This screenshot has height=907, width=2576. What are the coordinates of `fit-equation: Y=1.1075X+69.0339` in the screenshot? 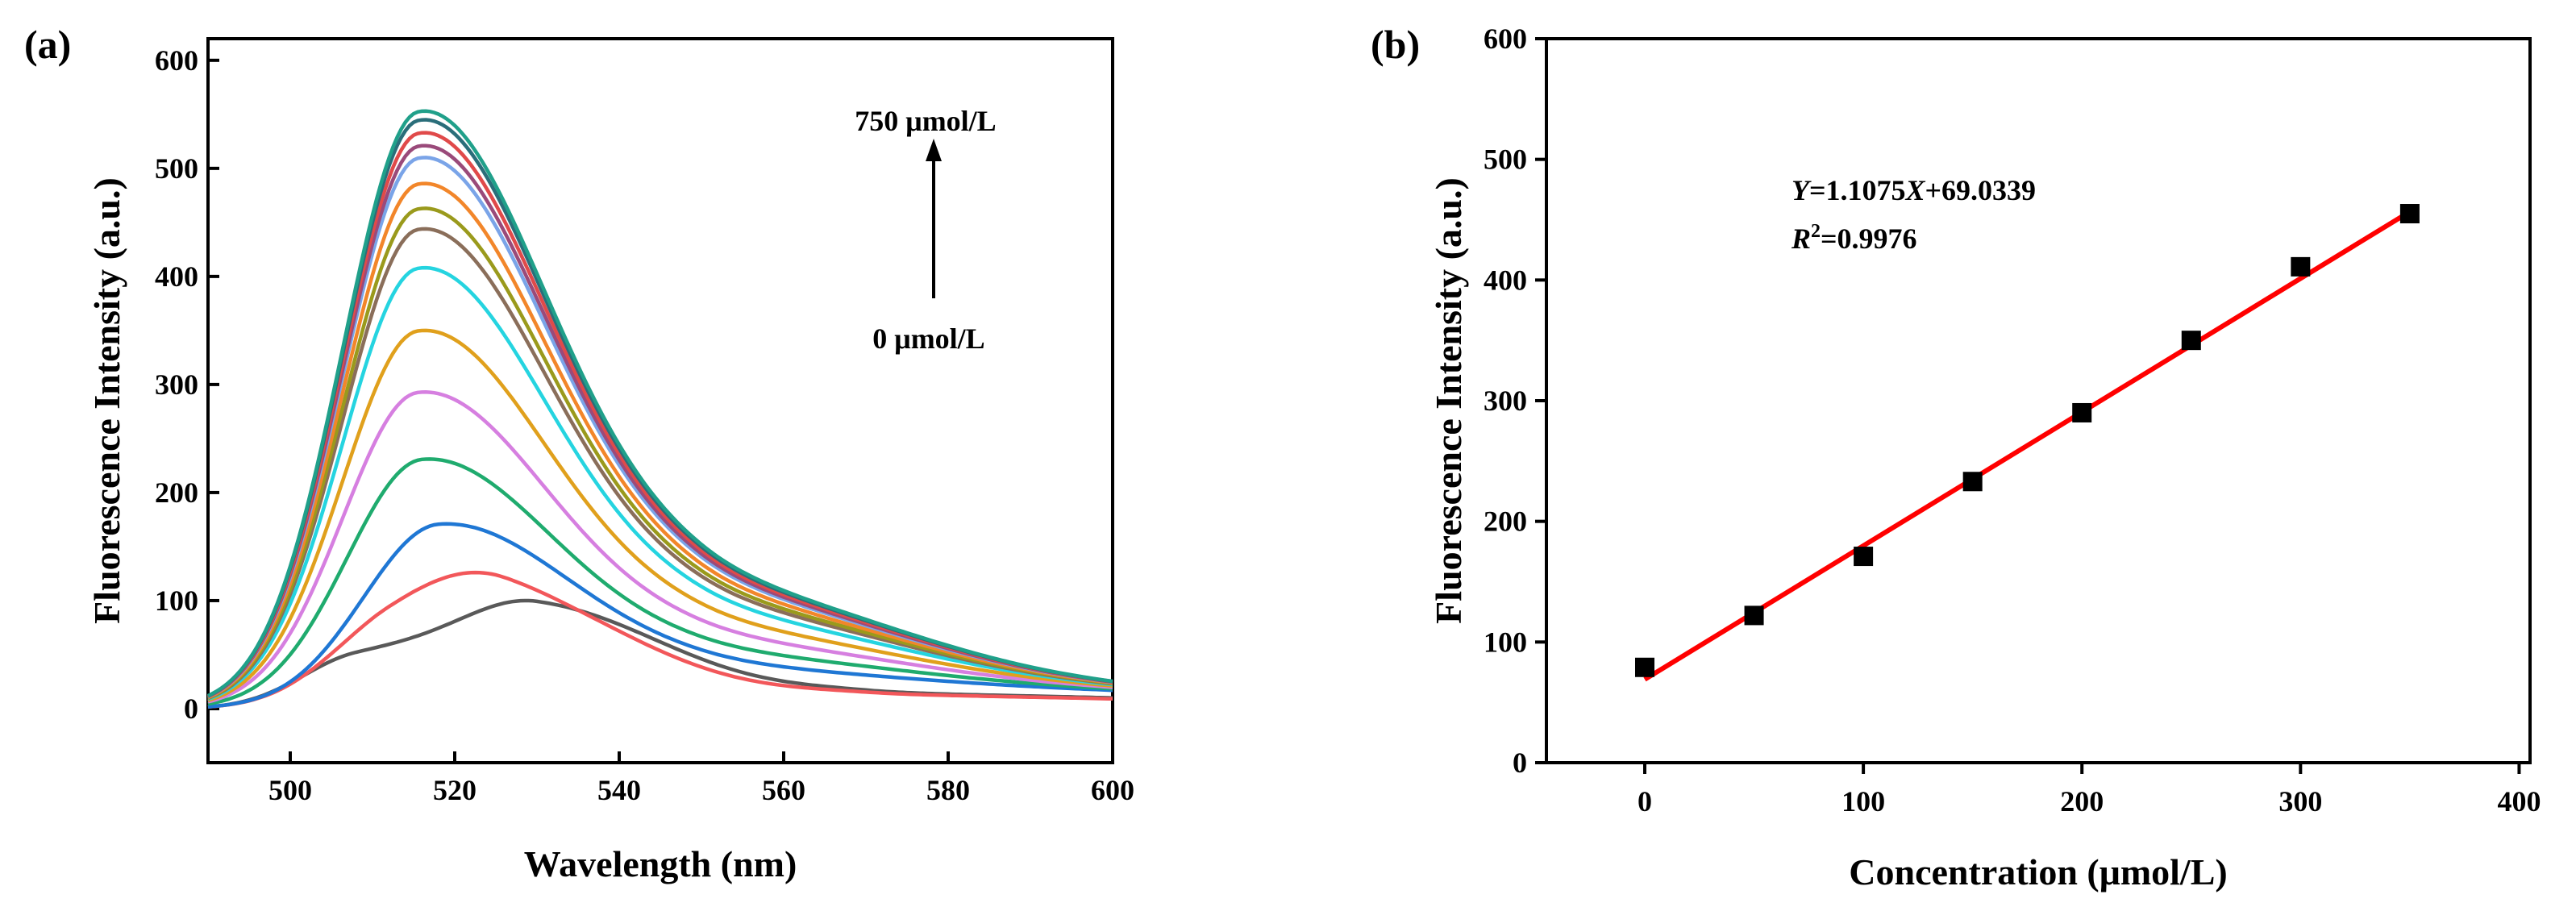 It's located at (1914, 190).